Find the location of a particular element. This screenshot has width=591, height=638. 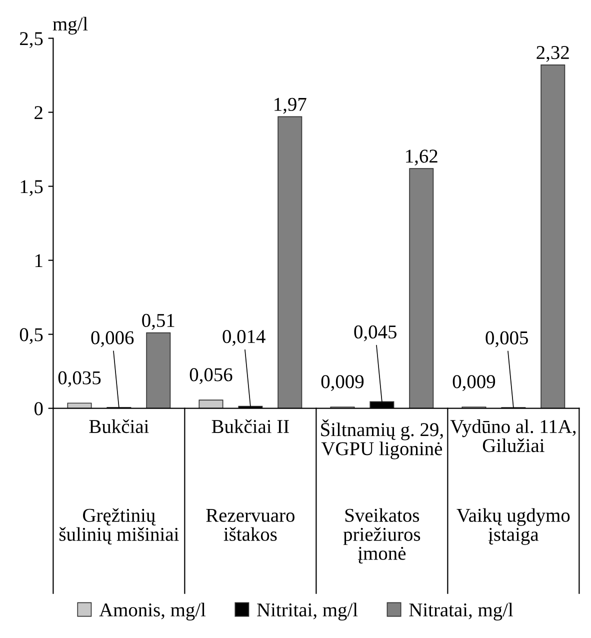

y-tick-label: 2 is located at coordinates (38, 113).